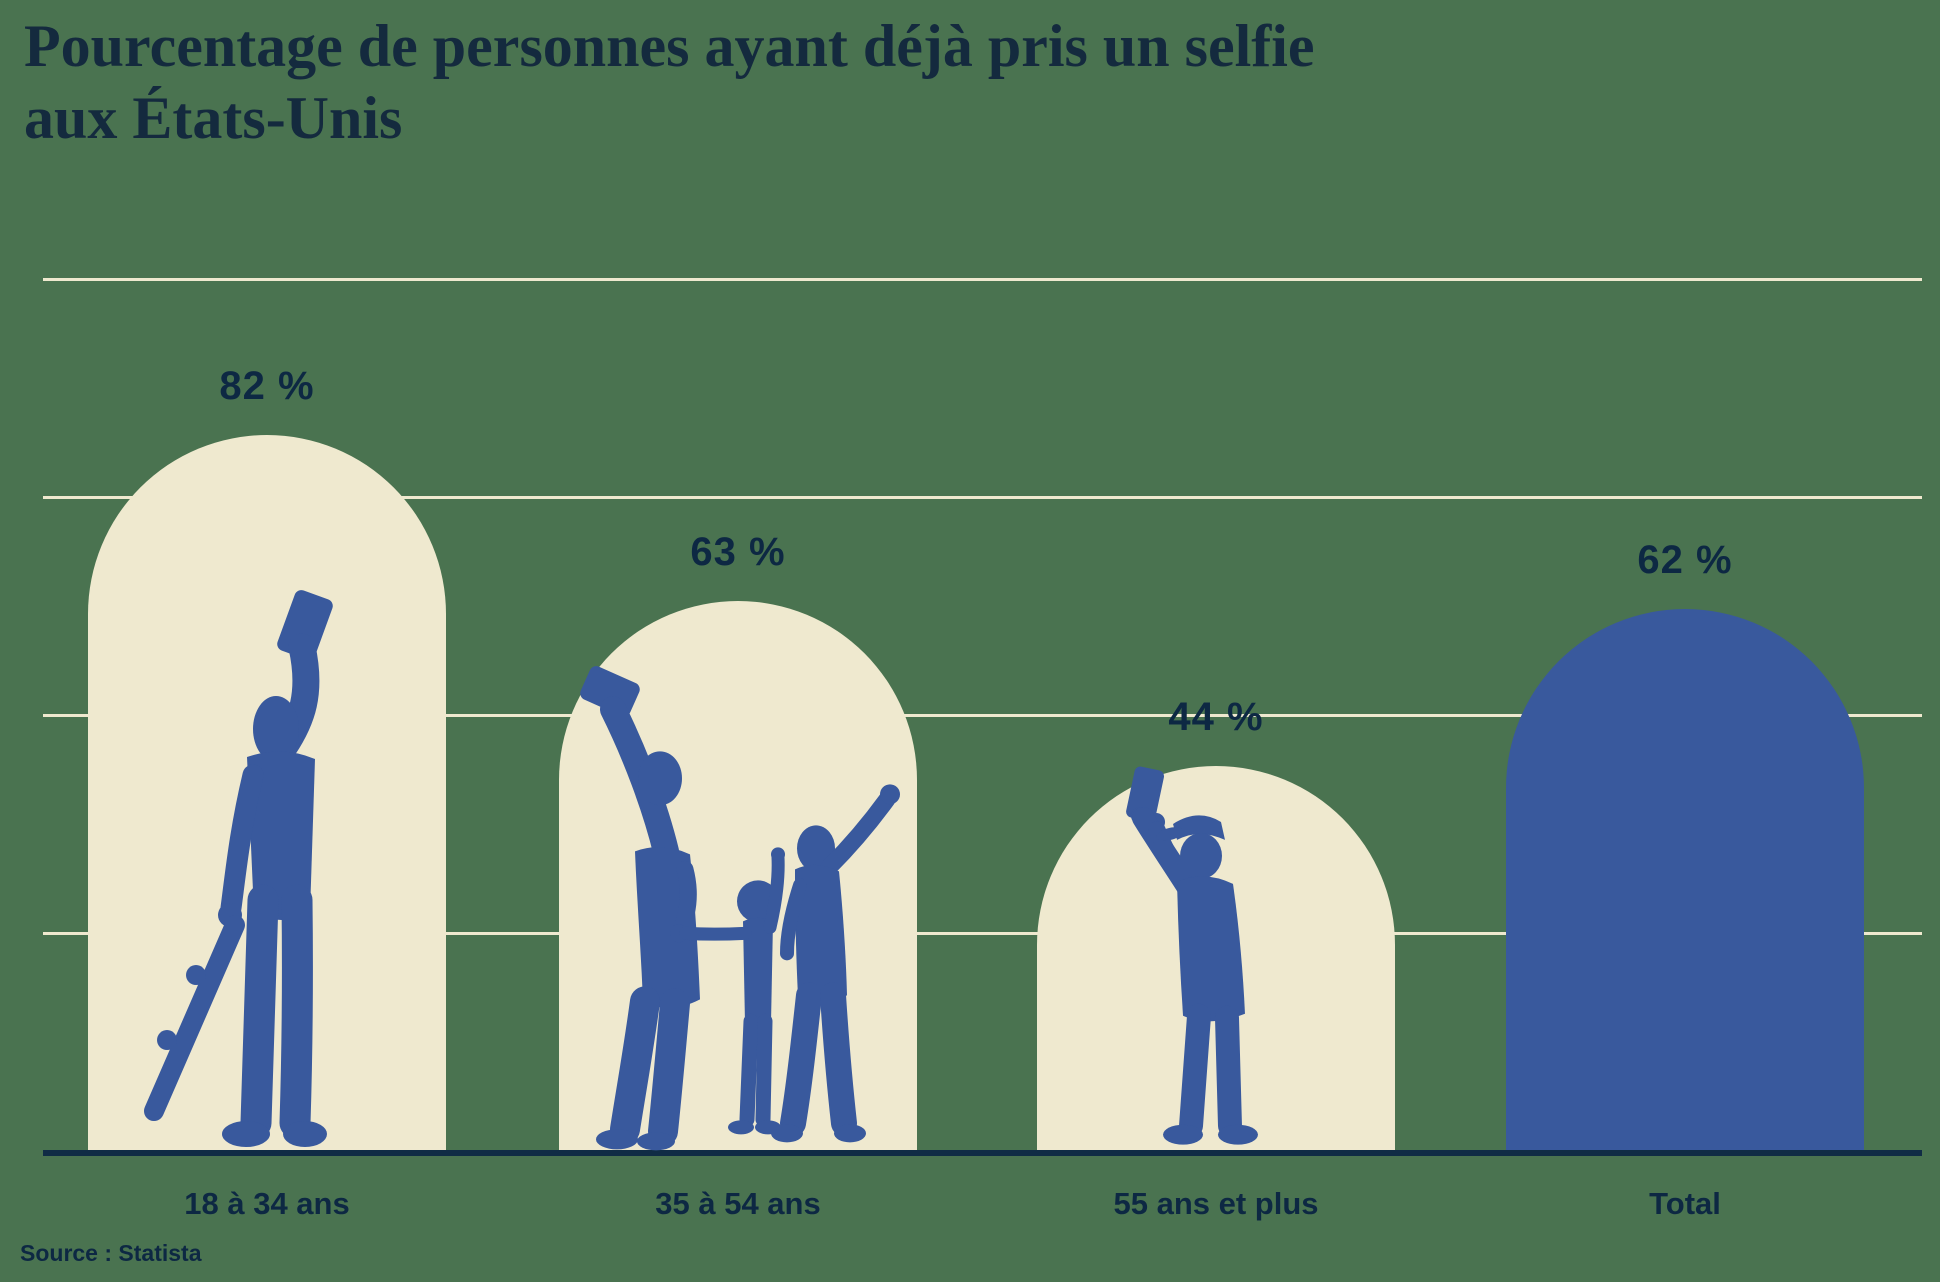  I want to click on bar-value-label: 62 %, so click(1685, 560).